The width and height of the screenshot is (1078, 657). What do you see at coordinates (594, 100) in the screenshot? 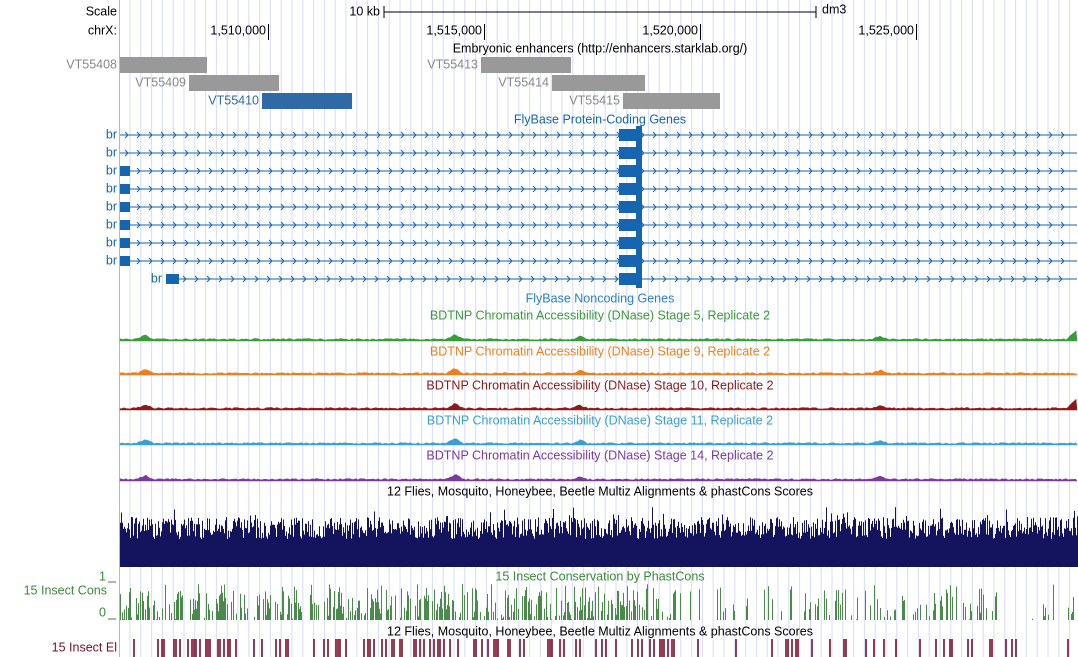
I see `enhancer-label: VT55415` at bounding box center [594, 100].